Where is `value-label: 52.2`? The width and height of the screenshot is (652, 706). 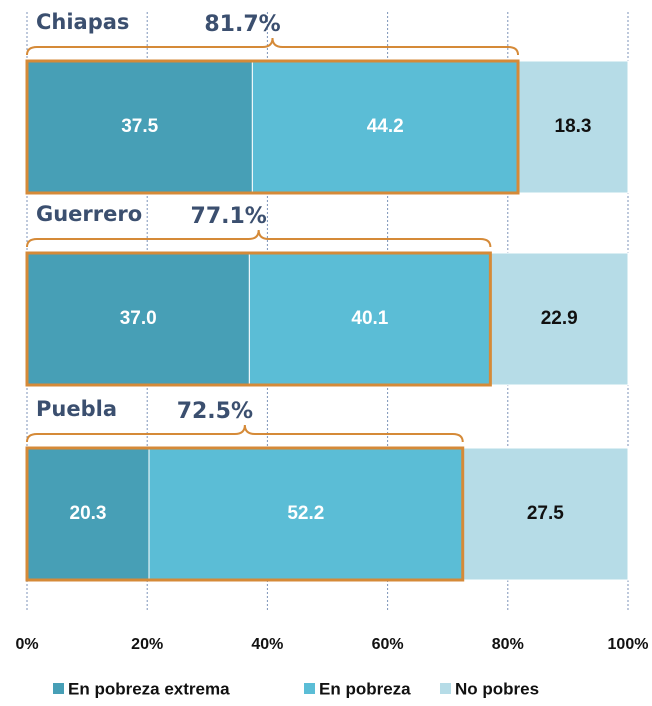 value-label: 52.2 is located at coordinates (305, 513).